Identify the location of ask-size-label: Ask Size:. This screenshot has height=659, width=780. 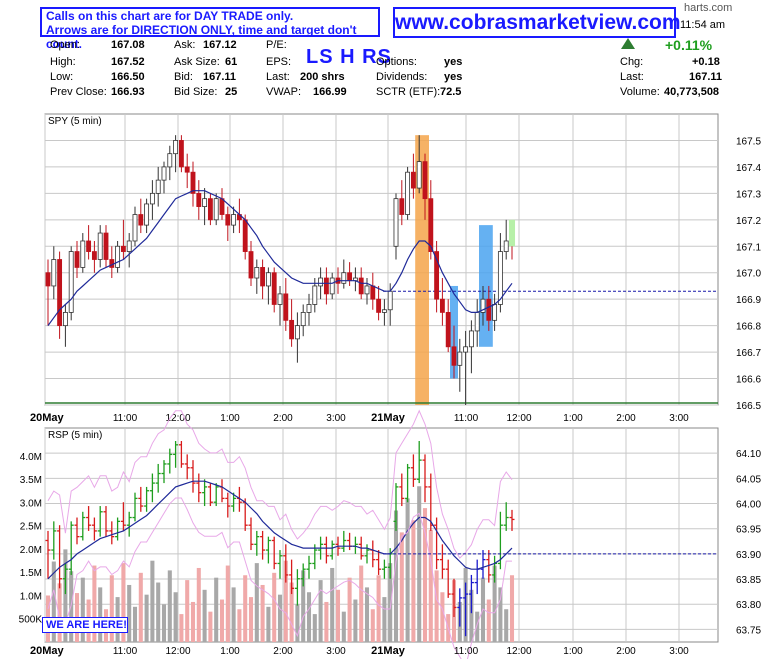
(197, 62).